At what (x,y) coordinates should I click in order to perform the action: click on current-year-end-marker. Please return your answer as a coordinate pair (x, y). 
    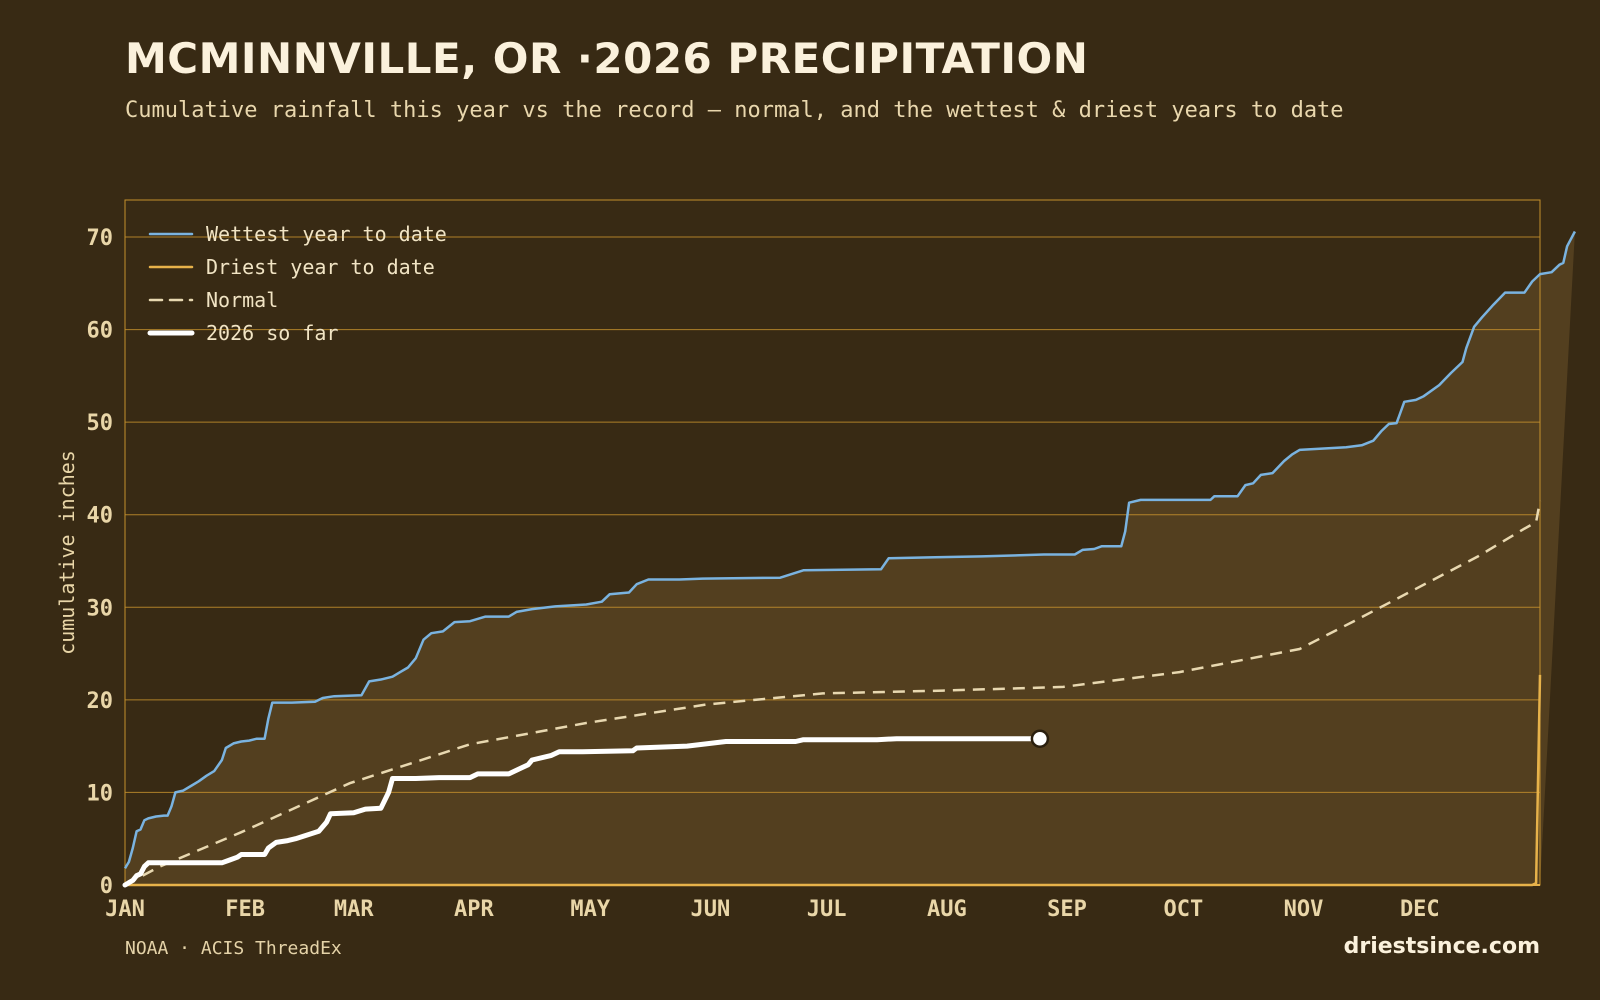
    Looking at the image, I should click on (1040, 738).